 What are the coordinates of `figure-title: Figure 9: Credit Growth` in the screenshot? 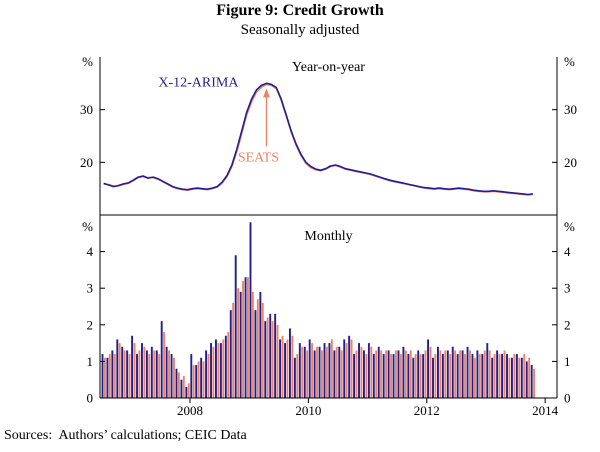 It's located at (300, 10).